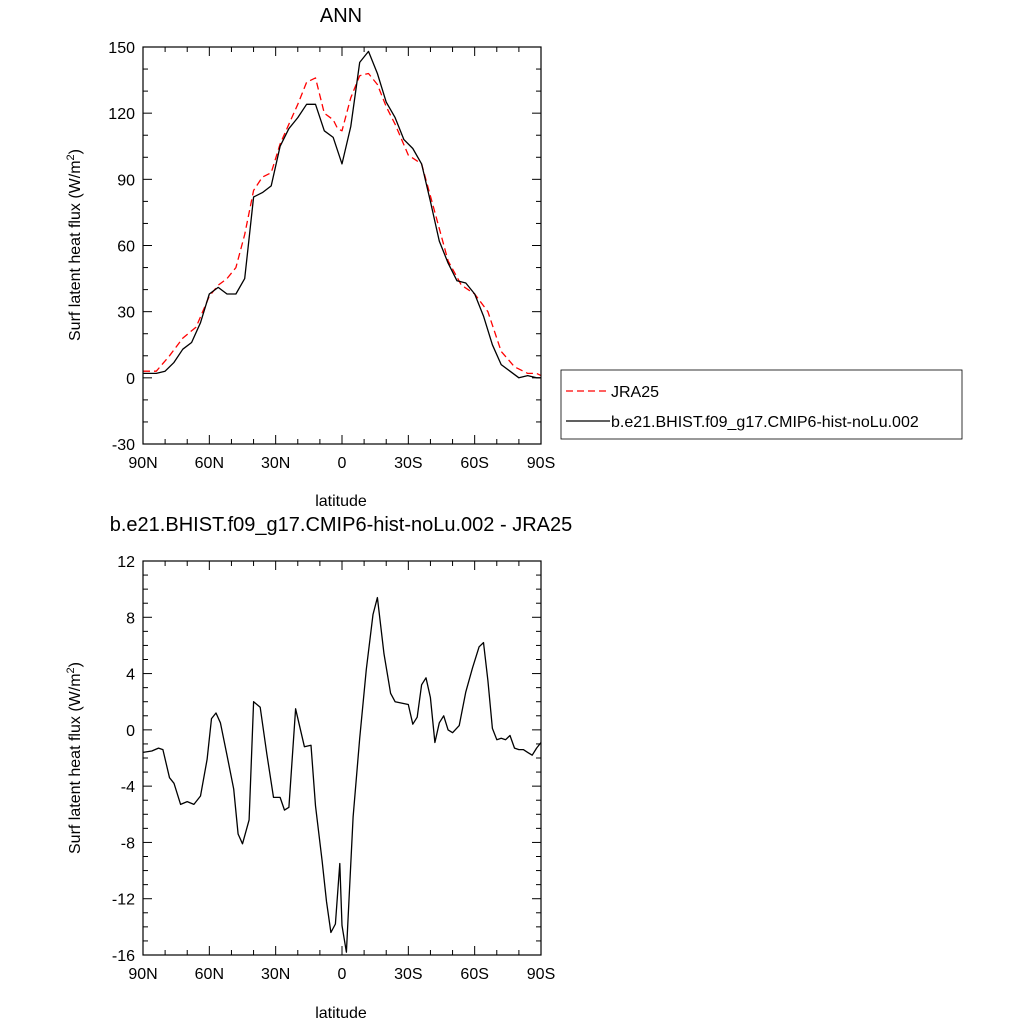  I want to click on top-panel-x-tick-label: 30N, so click(275, 463).